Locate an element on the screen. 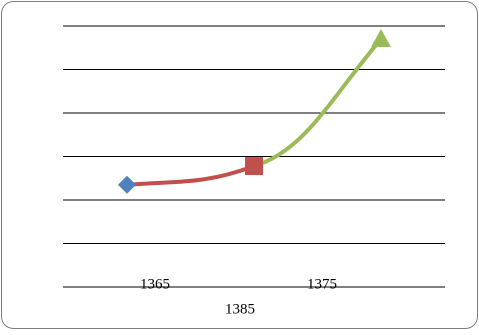  marker-diamond is located at coordinates (127, 184).